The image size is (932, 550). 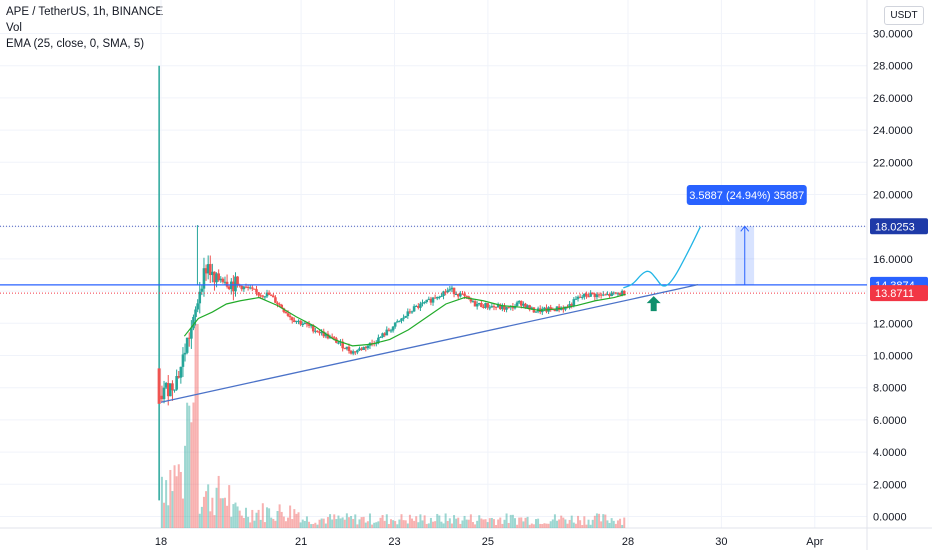 What do you see at coordinates (85, 12) in the screenshot?
I see `symbol-title: APE / TetherUS, 1h, BINANCE` at bounding box center [85, 12].